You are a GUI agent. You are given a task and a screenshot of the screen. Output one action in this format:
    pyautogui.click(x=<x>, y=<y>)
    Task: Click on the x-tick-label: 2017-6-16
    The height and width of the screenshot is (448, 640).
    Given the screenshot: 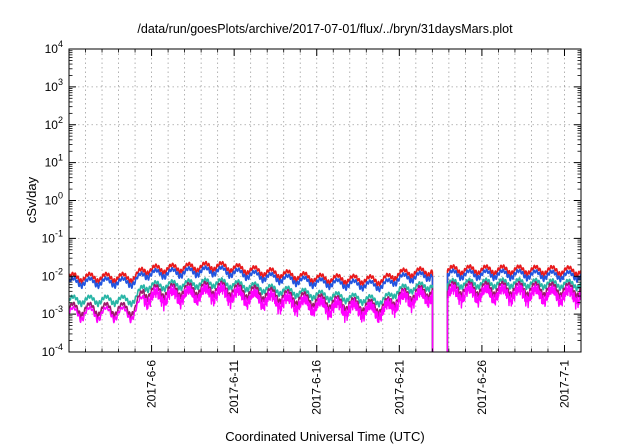 What is the action you would take?
    pyautogui.click(x=317, y=387)
    